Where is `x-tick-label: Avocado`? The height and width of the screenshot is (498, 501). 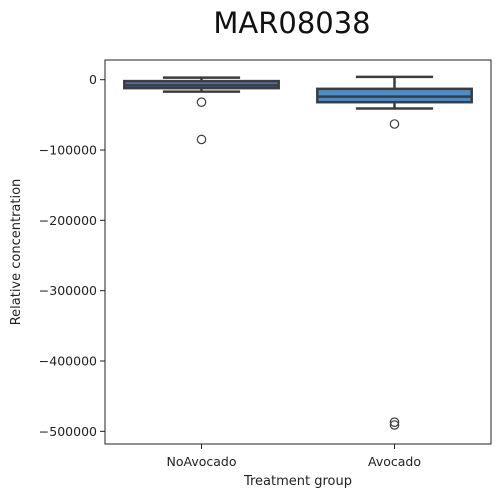 x-tick-label: Avocado is located at coordinates (394, 461).